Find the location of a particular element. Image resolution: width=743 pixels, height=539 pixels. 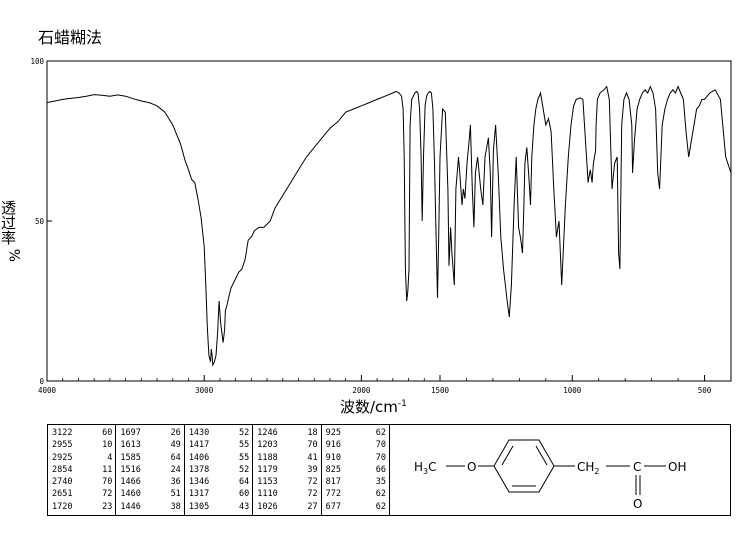

peak-wavenumber: 772 is located at coordinates (333, 494).